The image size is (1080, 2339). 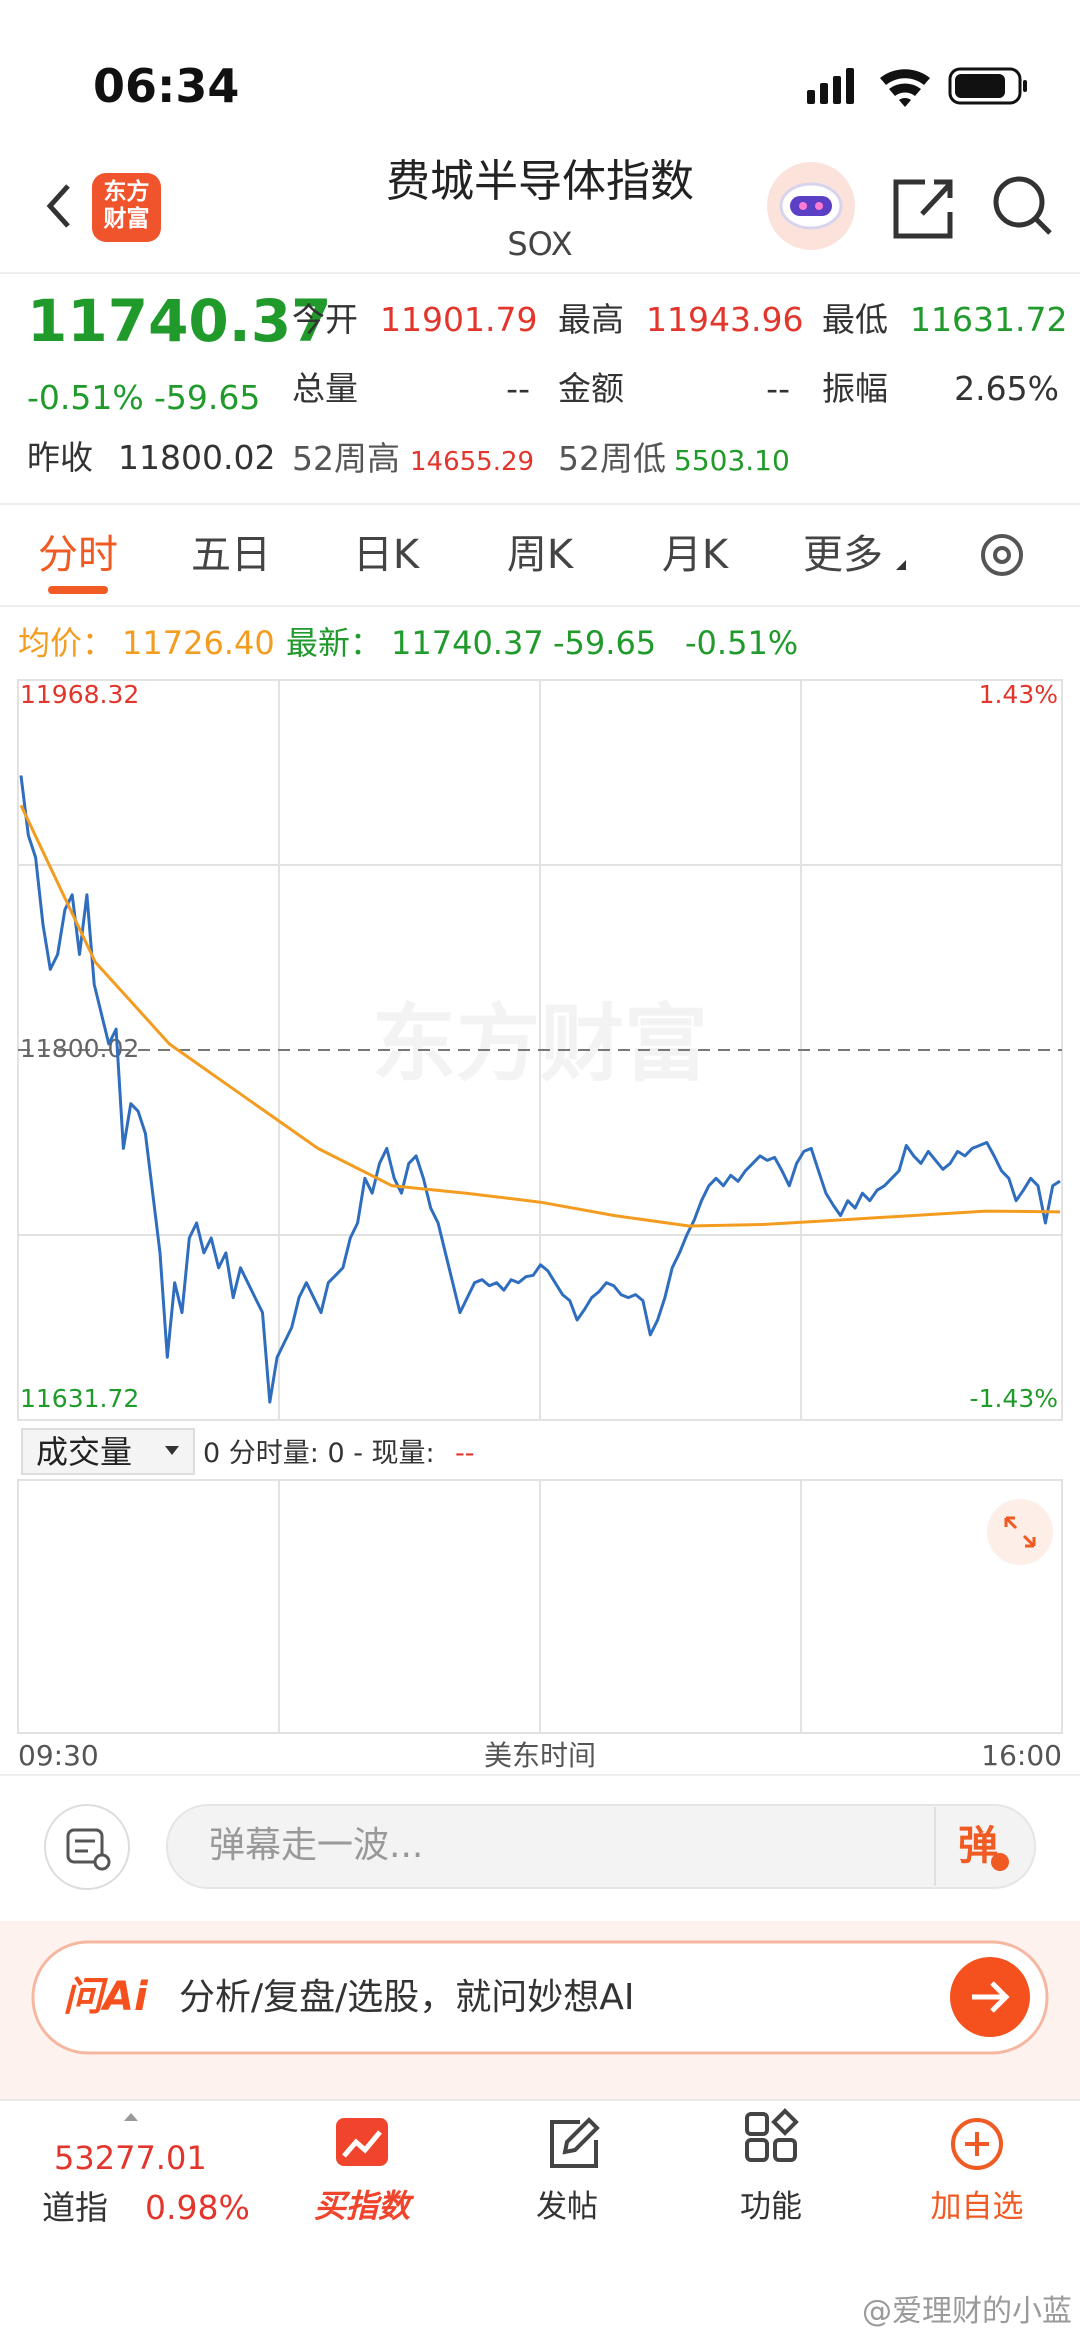 What do you see at coordinates (58, 1755) in the screenshot?
I see `x-tick-label: 09:30` at bounding box center [58, 1755].